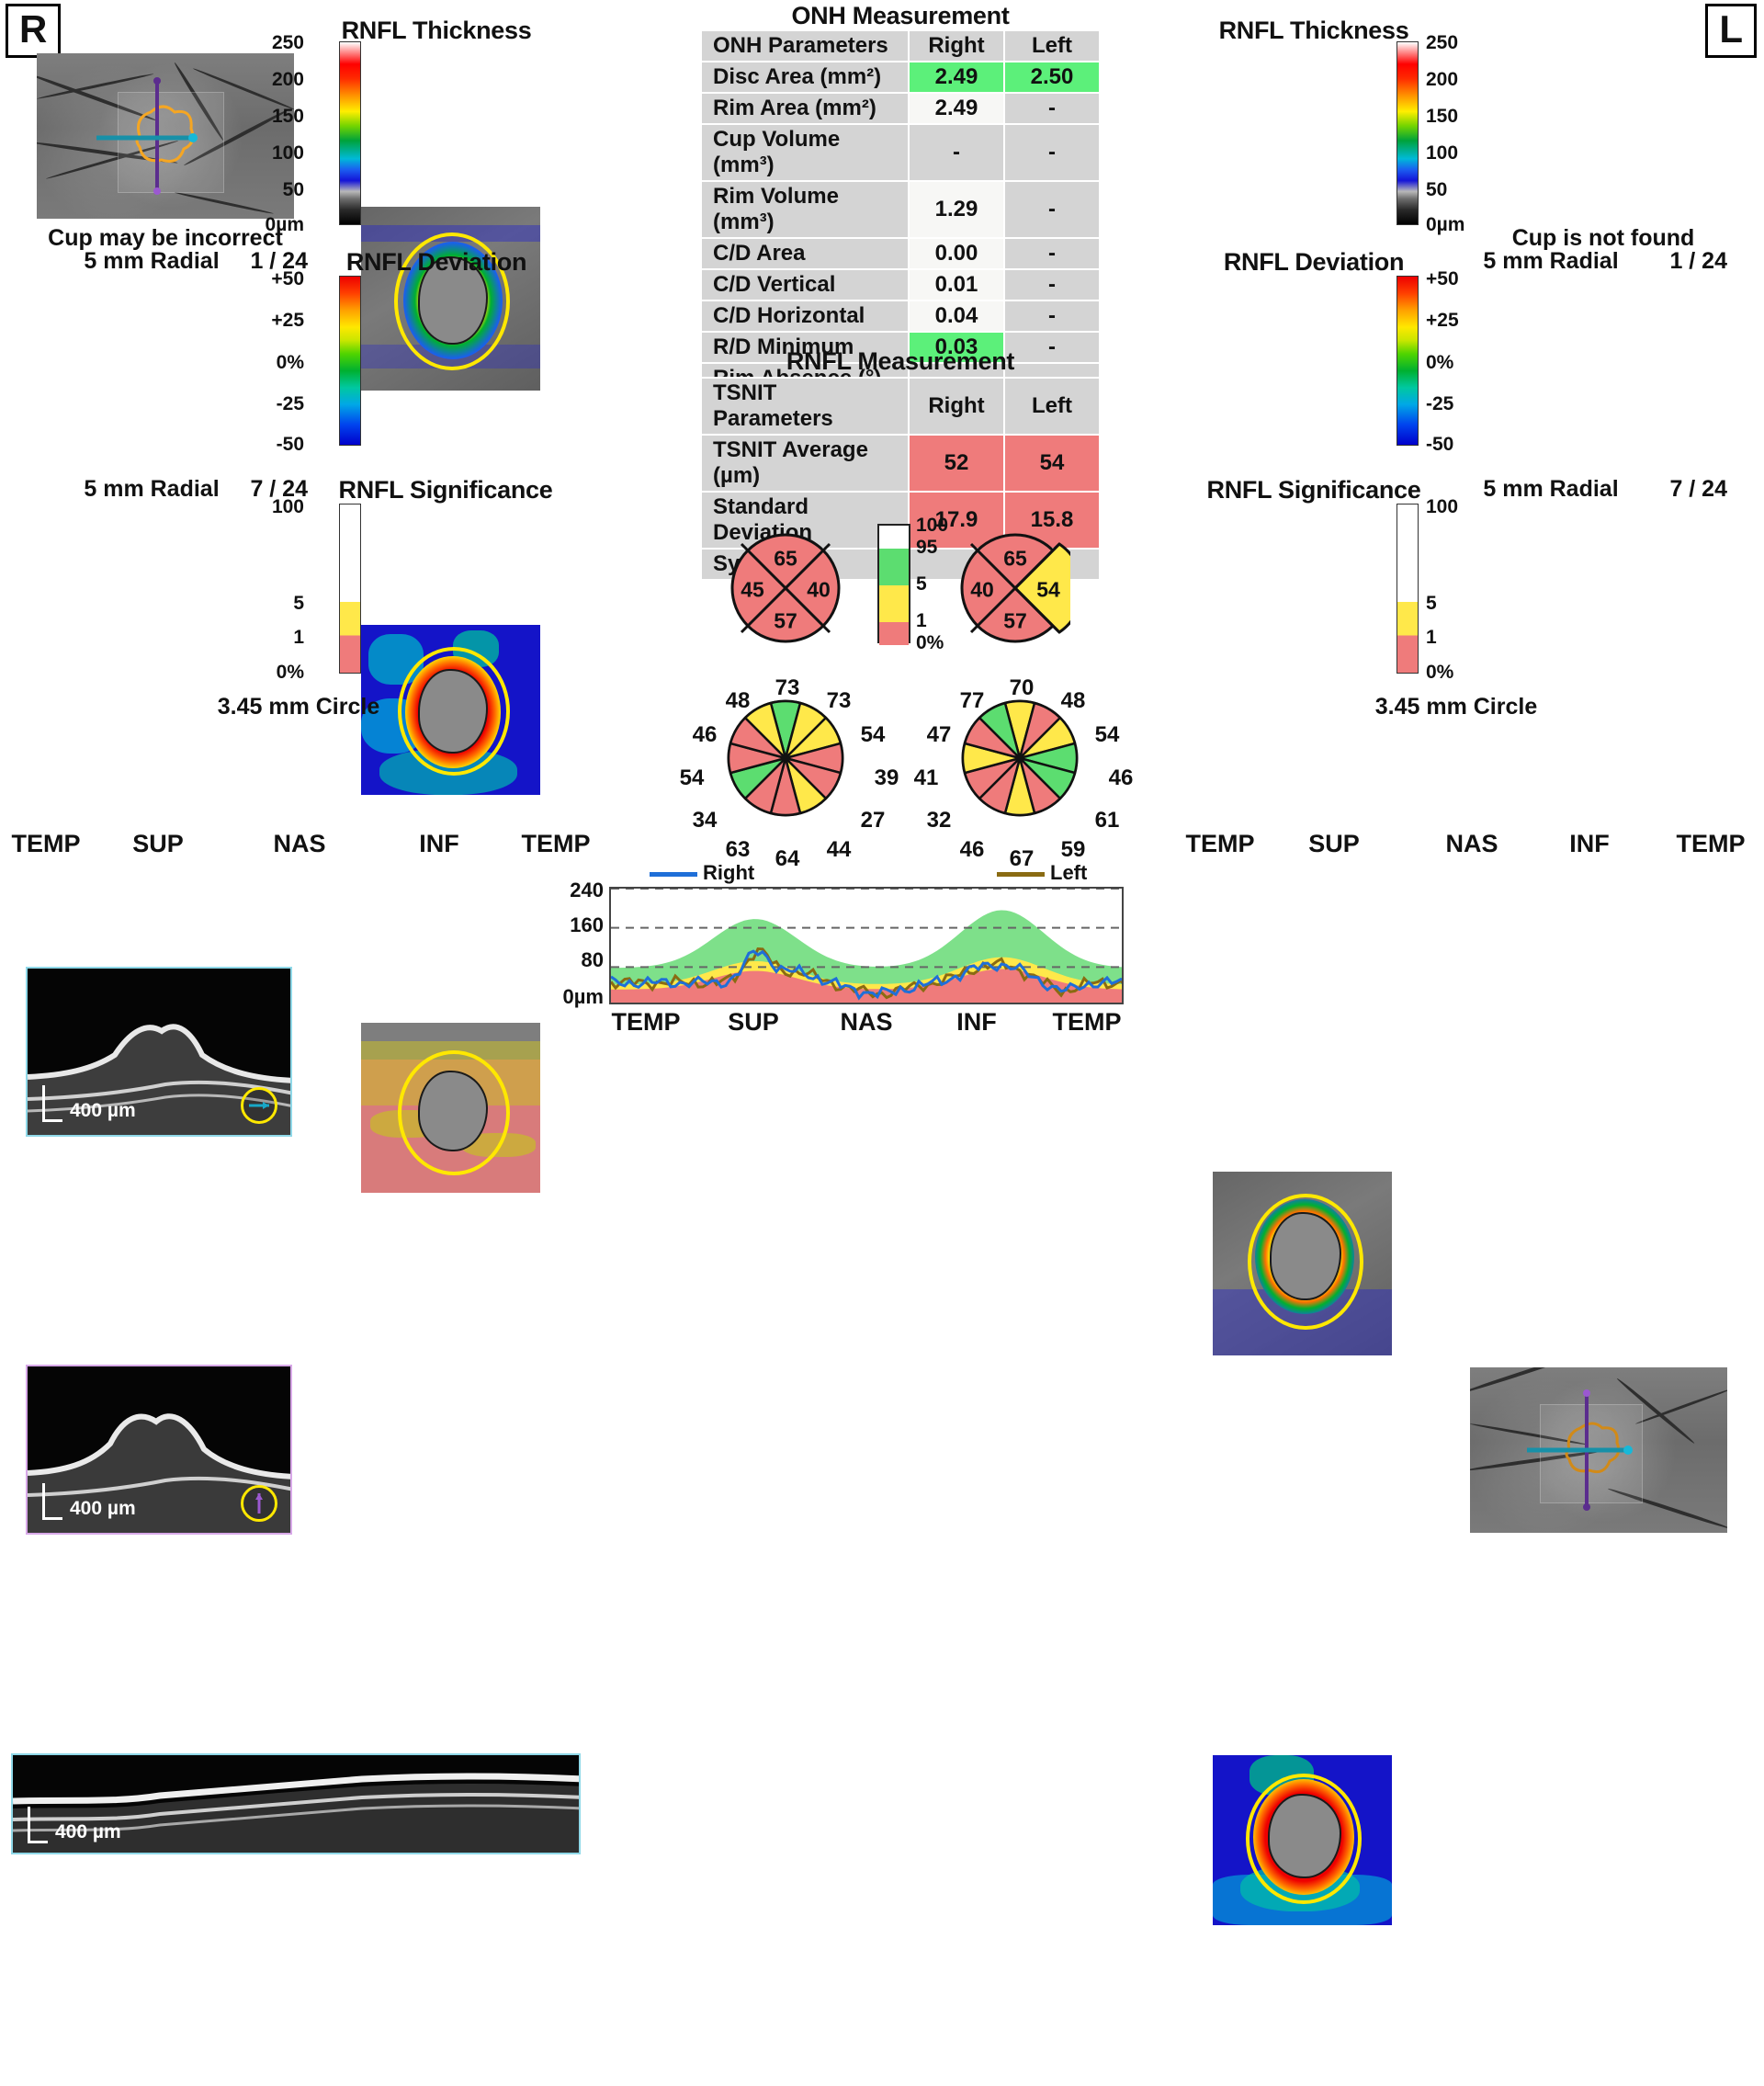  I want to click on table-row: R/D Minimum 0.03-, so click(900, 347).